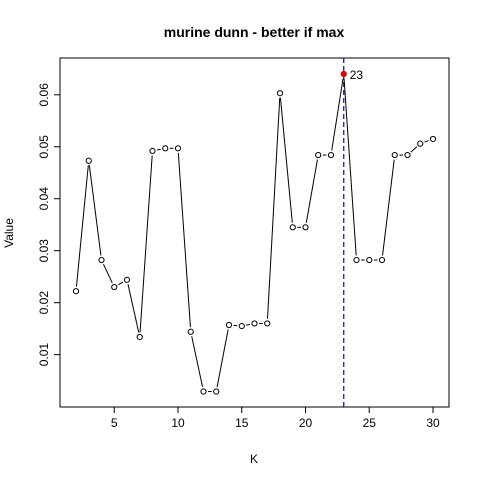 The width and height of the screenshot is (480, 480). I want to click on y-tick-label: 0.01, so click(44, 355).